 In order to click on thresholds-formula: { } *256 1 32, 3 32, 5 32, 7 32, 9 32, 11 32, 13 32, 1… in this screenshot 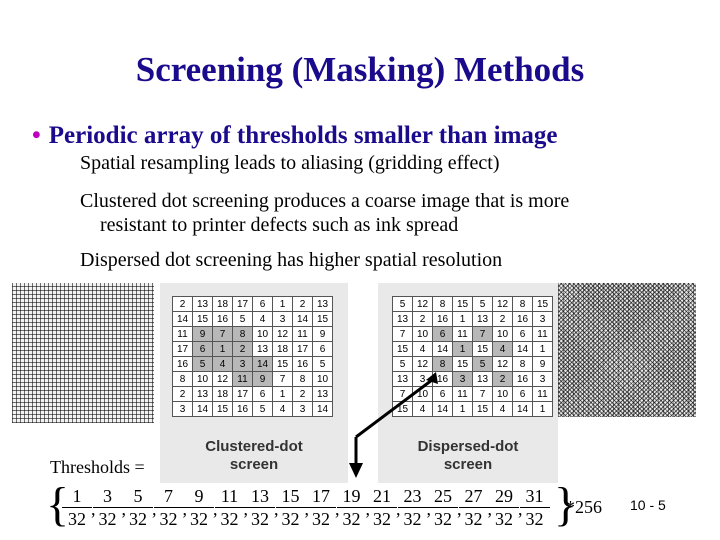, I will do `click(336, 507)`.